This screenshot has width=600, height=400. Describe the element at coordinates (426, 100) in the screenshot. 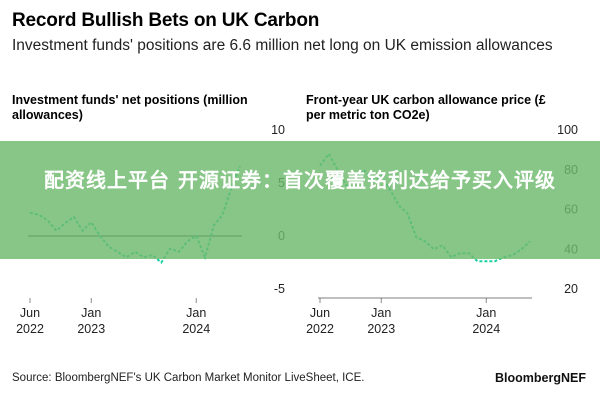

I see `right-chart-title-line1: Front-year UK carbon allowance price (£` at that location.